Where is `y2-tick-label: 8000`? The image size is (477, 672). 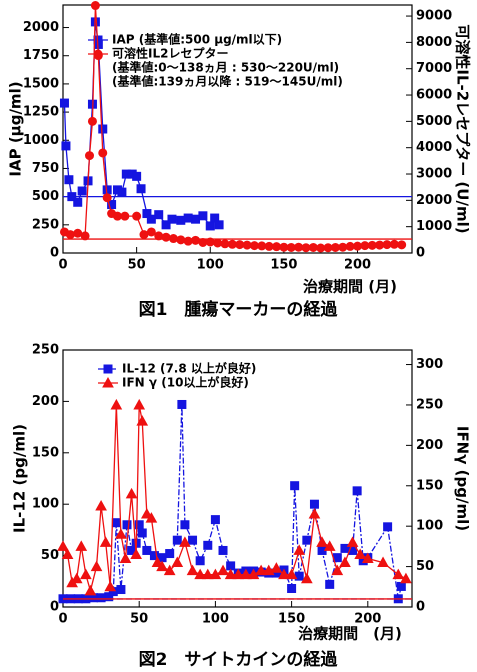
y2-tick-label: 8000 is located at coordinates (434, 42).